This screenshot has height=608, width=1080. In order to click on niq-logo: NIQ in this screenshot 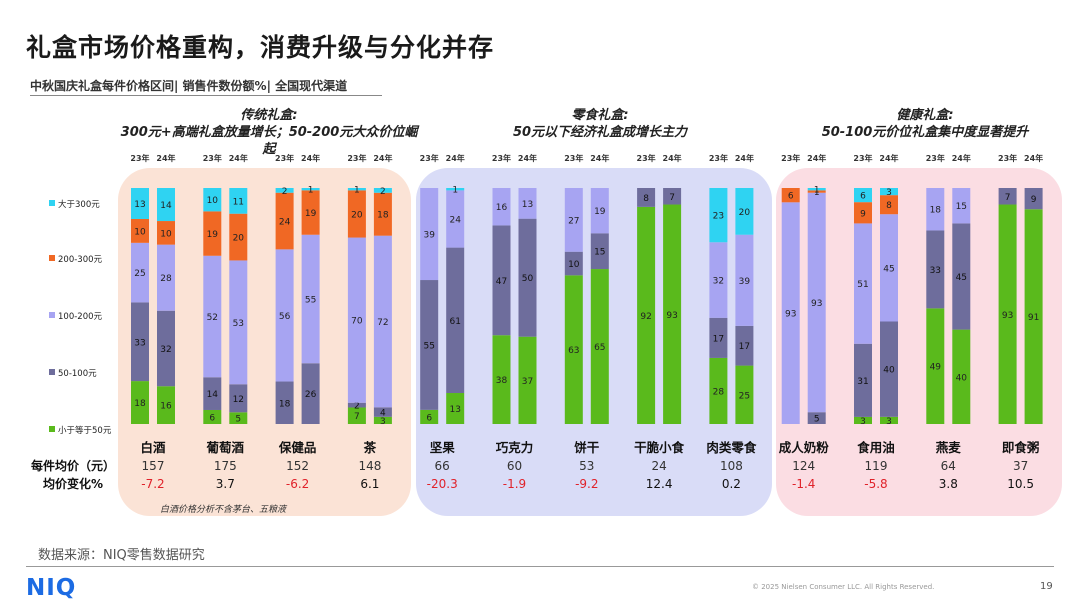, I will do `click(51, 588)`.